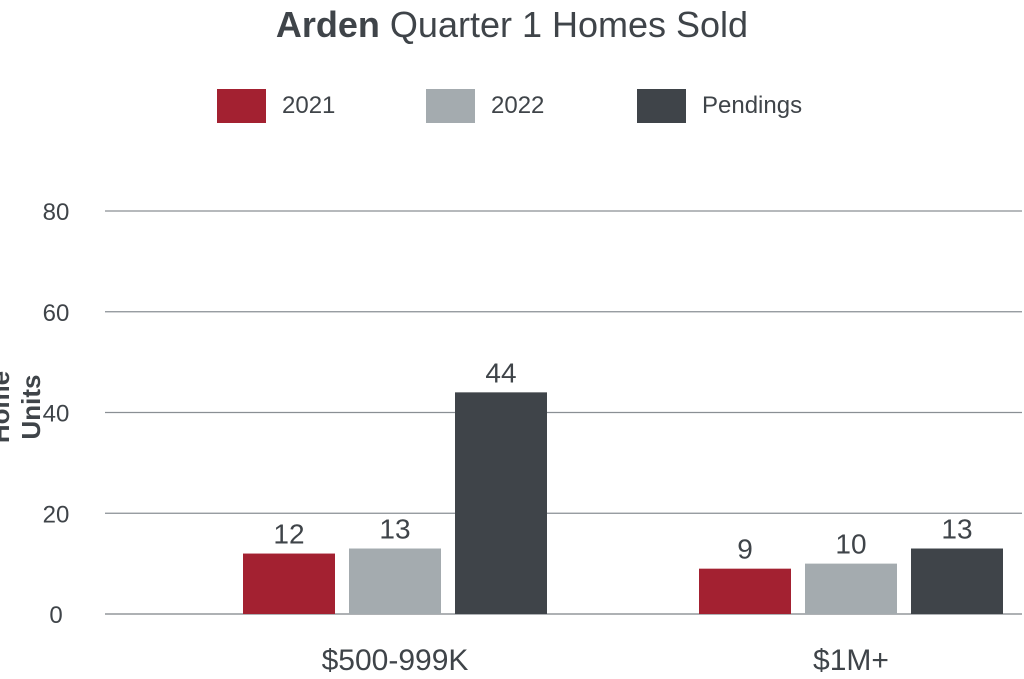 The image size is (1024, 679). I want to click on legend-label-2022: 2022, so click(518, 105).